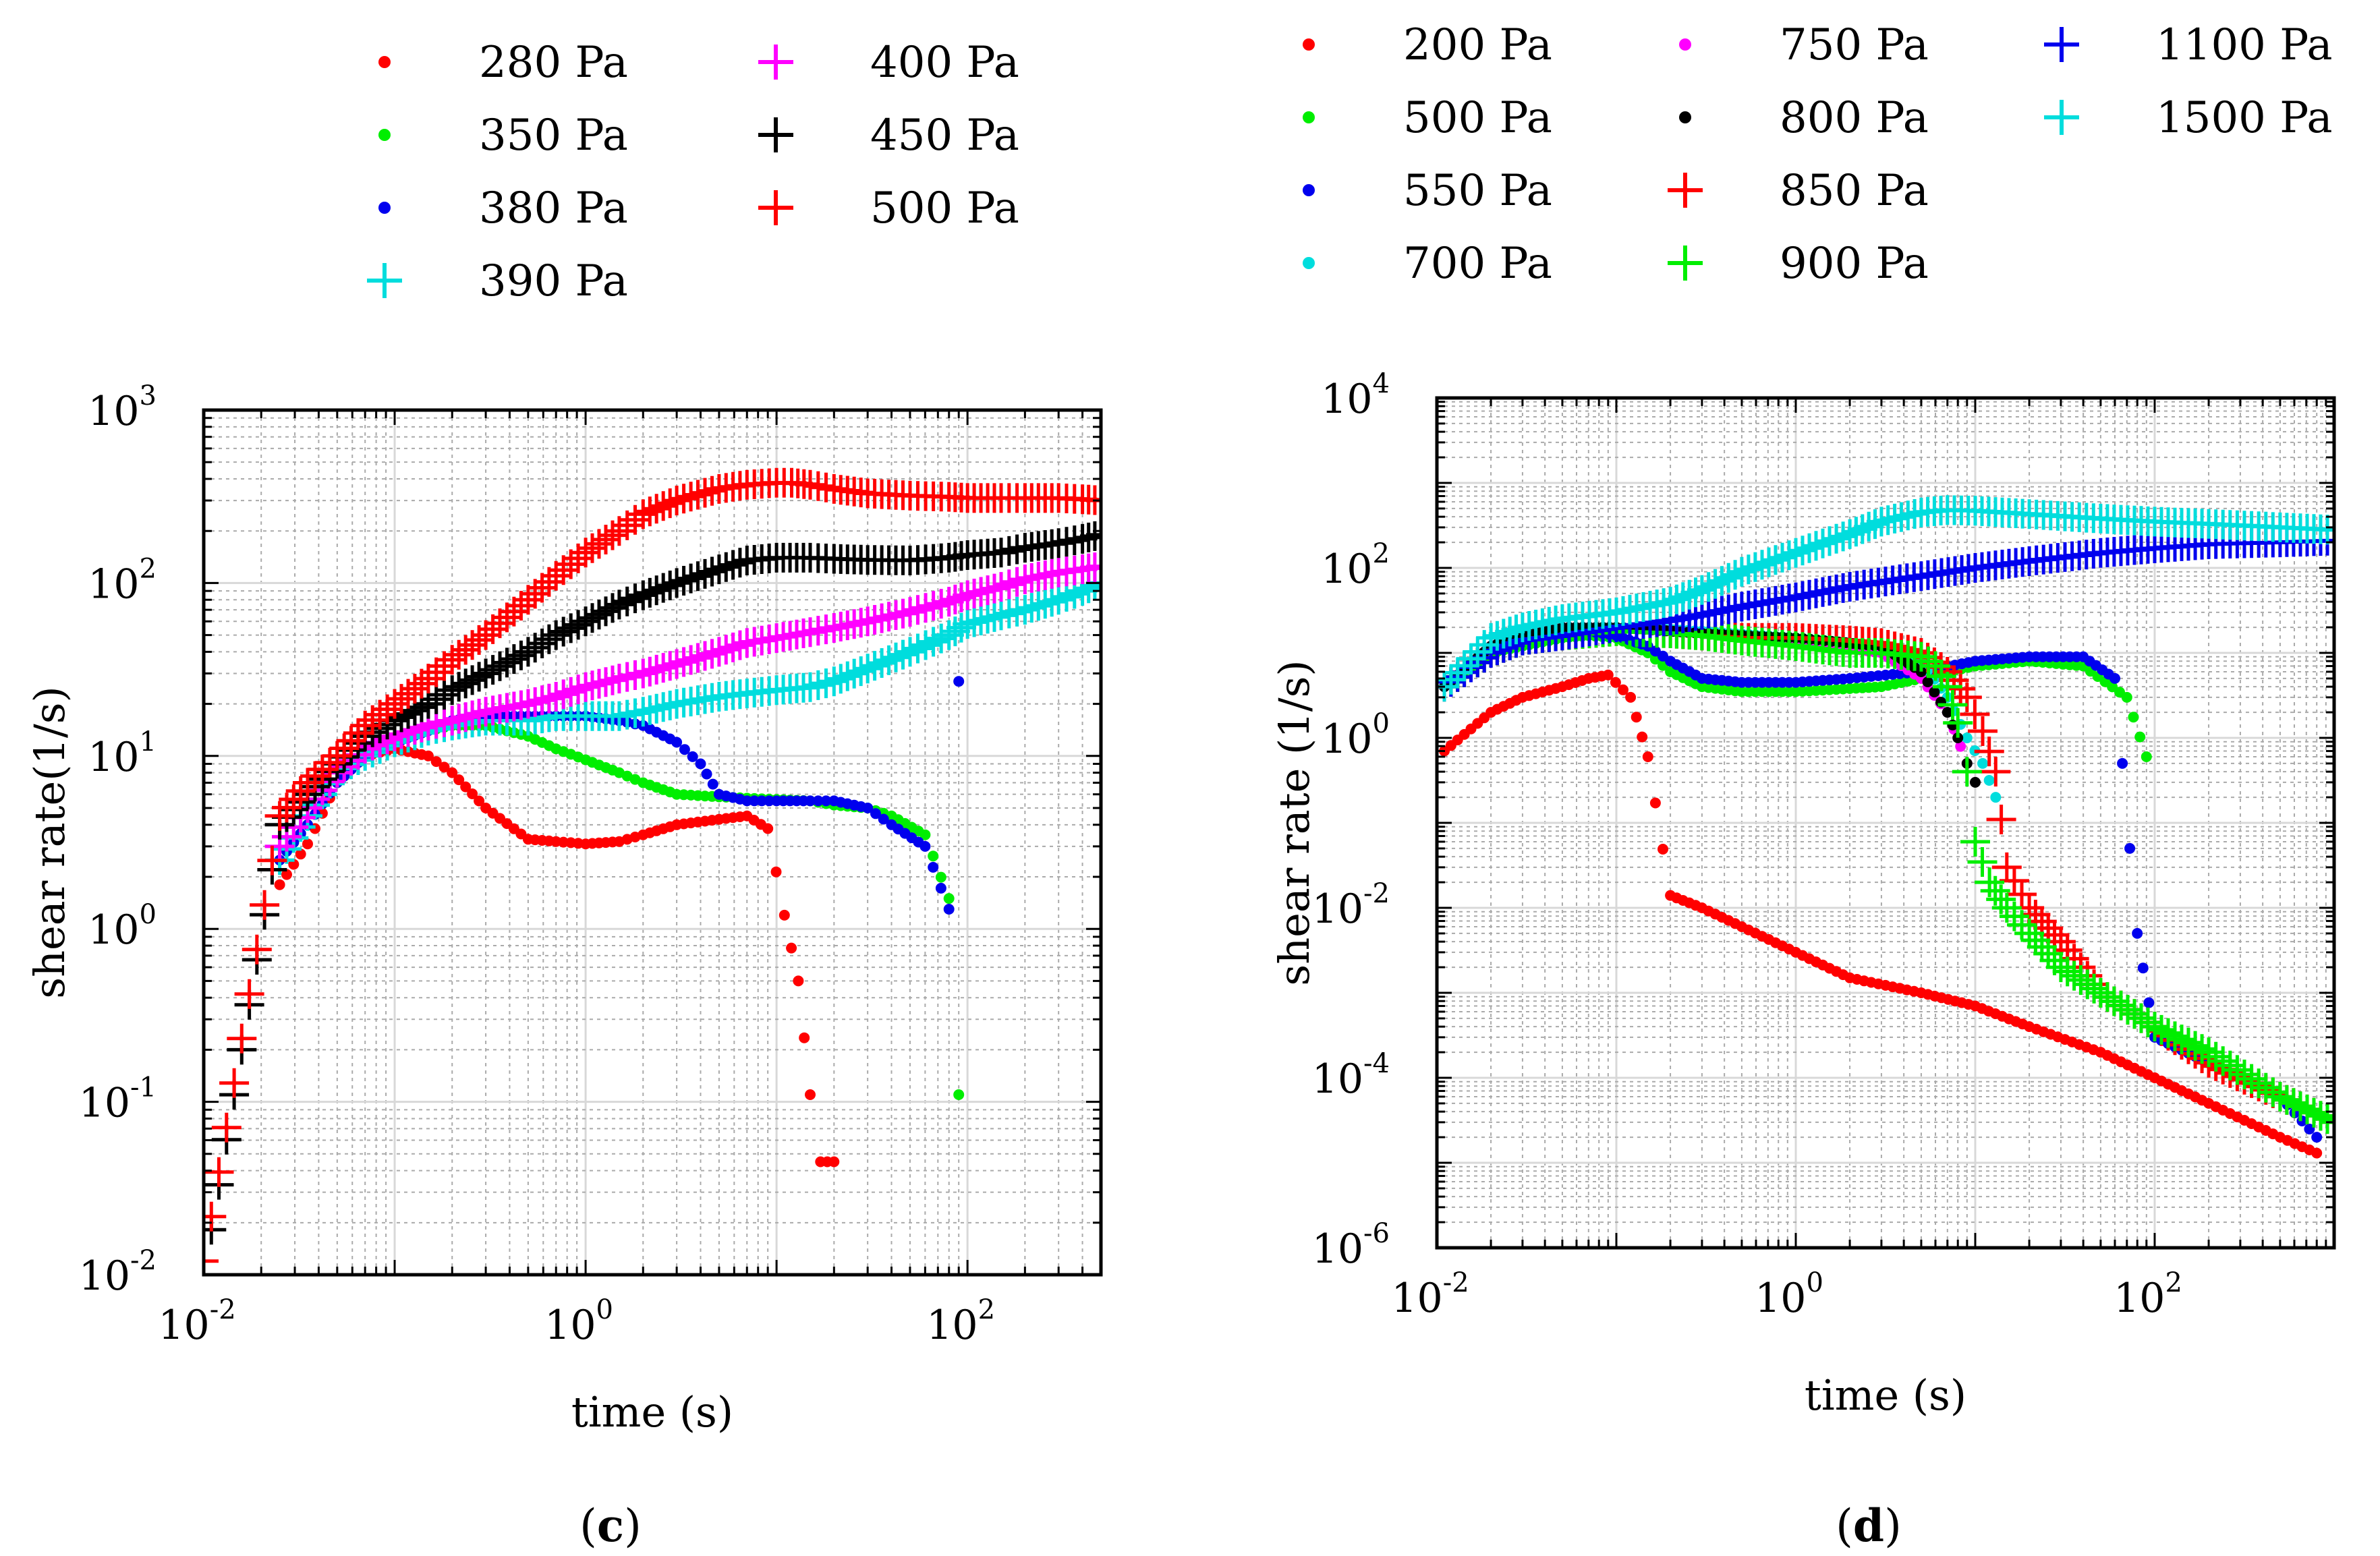 The width and height of the screenshot is (2380, 1556). Describe the element at coordinates (1427, 118) in the screenshot. I see `legend-item: 500 Pa` at that location.